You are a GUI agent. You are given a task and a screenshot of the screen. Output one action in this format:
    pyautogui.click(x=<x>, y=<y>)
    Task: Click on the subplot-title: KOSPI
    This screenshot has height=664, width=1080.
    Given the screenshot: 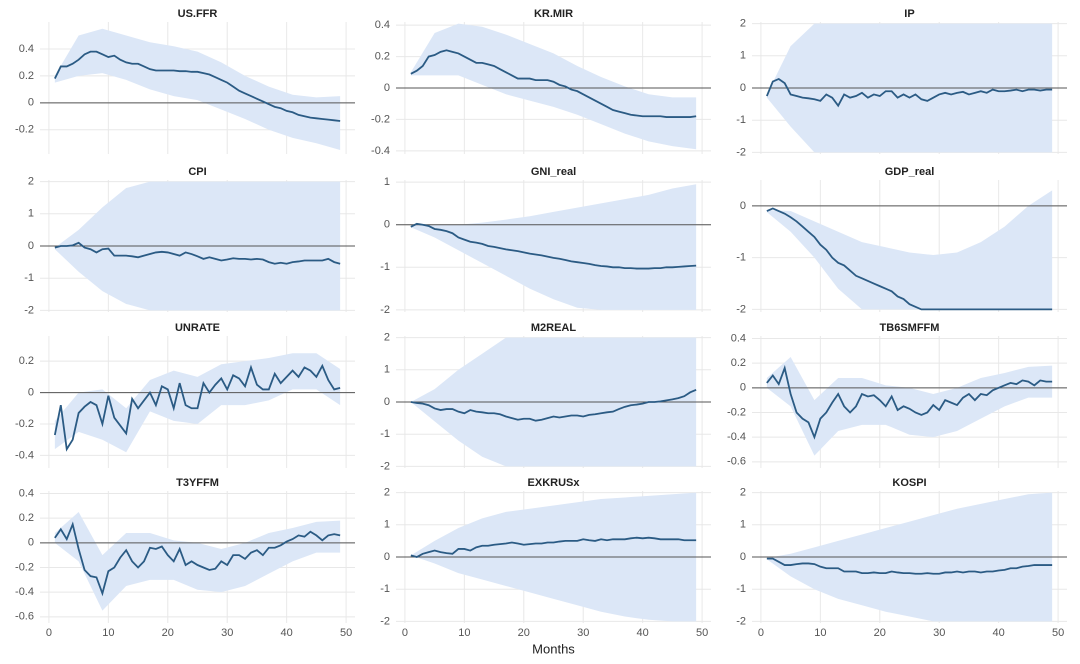 What is the action you would take?
    pyautogui.click(x=909, y=483)
    